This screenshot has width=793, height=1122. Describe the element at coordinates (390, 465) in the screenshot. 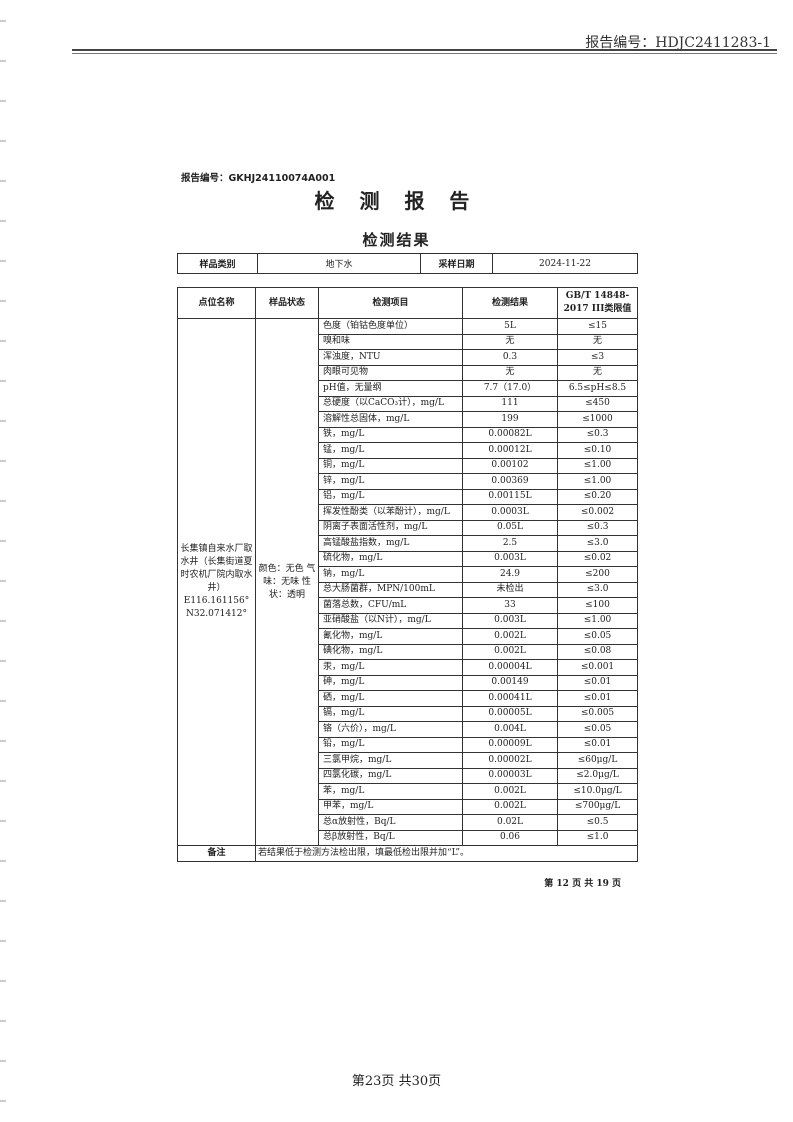

I see `item-cell: 铜，mg/L` at that location.